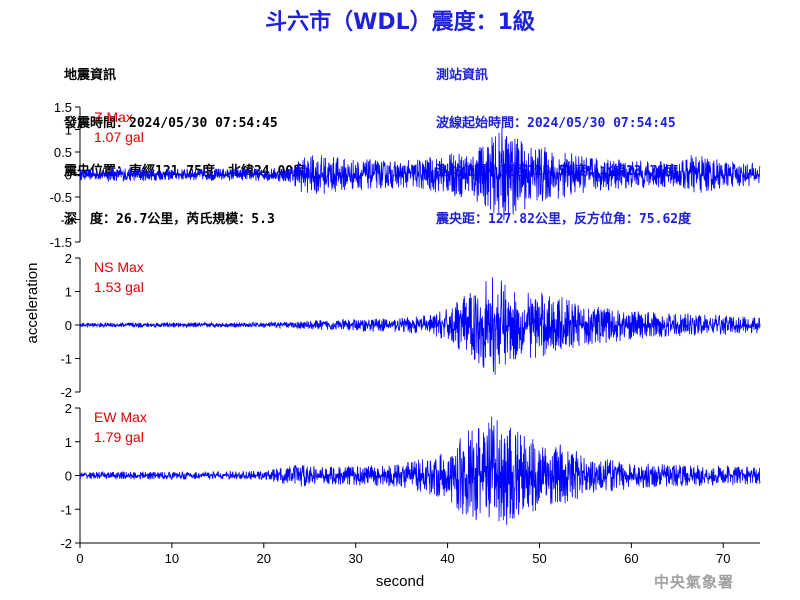 Image resolution: width=800 pixels, height=600 pixels. Describe the element at coordinates (120, 417) in the screenshot. I see `max-label-ew: EW Max` at that location.